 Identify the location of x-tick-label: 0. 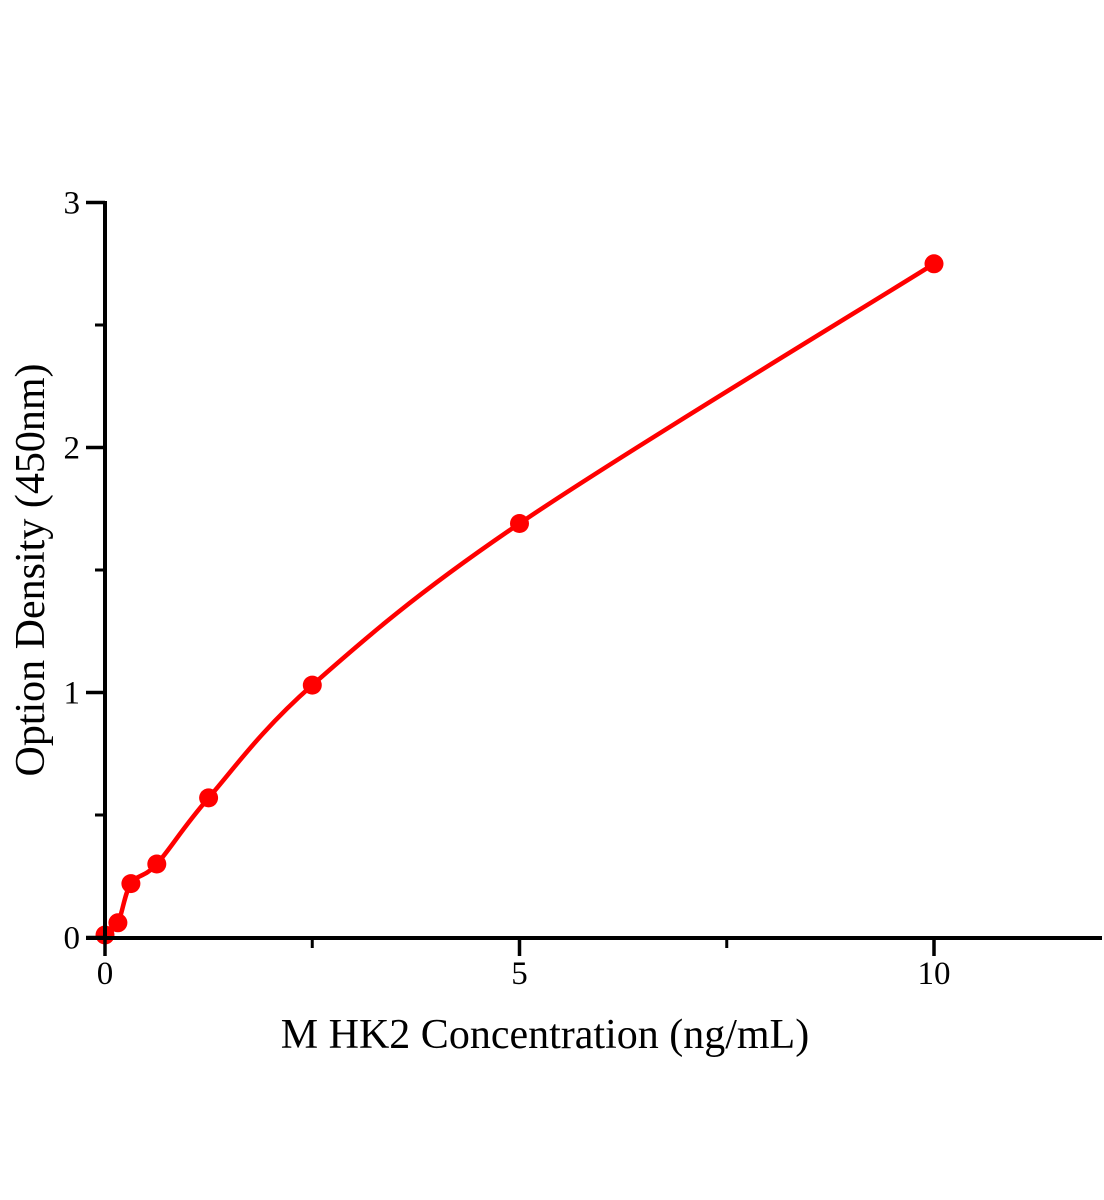
(105, 974).